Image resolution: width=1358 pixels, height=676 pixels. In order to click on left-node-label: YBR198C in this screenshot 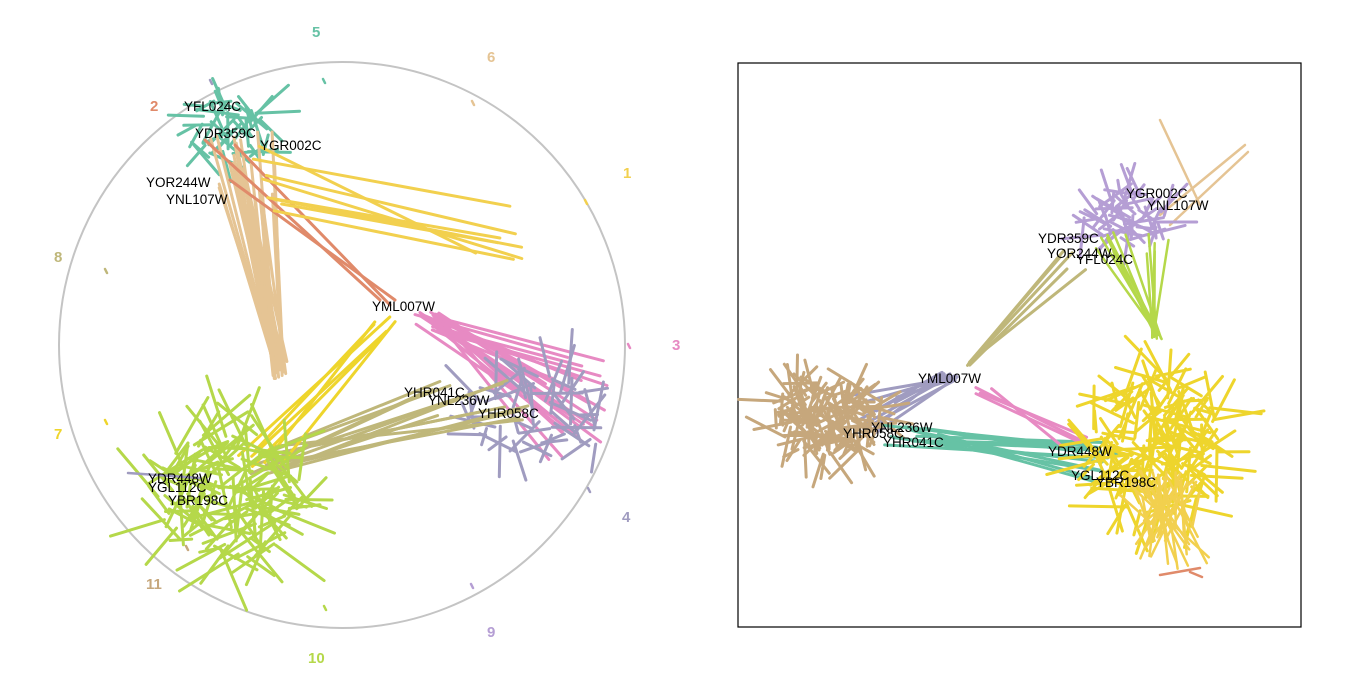, I will do `click(198, 500)`.